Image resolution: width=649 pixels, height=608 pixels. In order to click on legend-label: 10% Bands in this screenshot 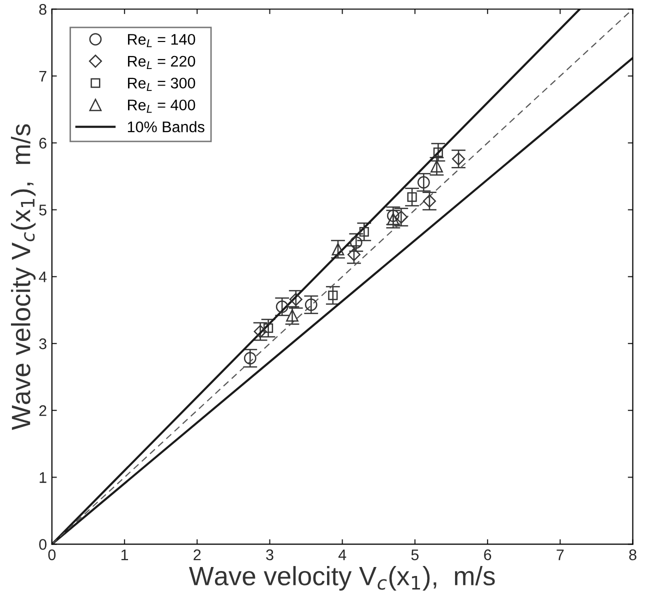, I will do `click(166, 126)`.